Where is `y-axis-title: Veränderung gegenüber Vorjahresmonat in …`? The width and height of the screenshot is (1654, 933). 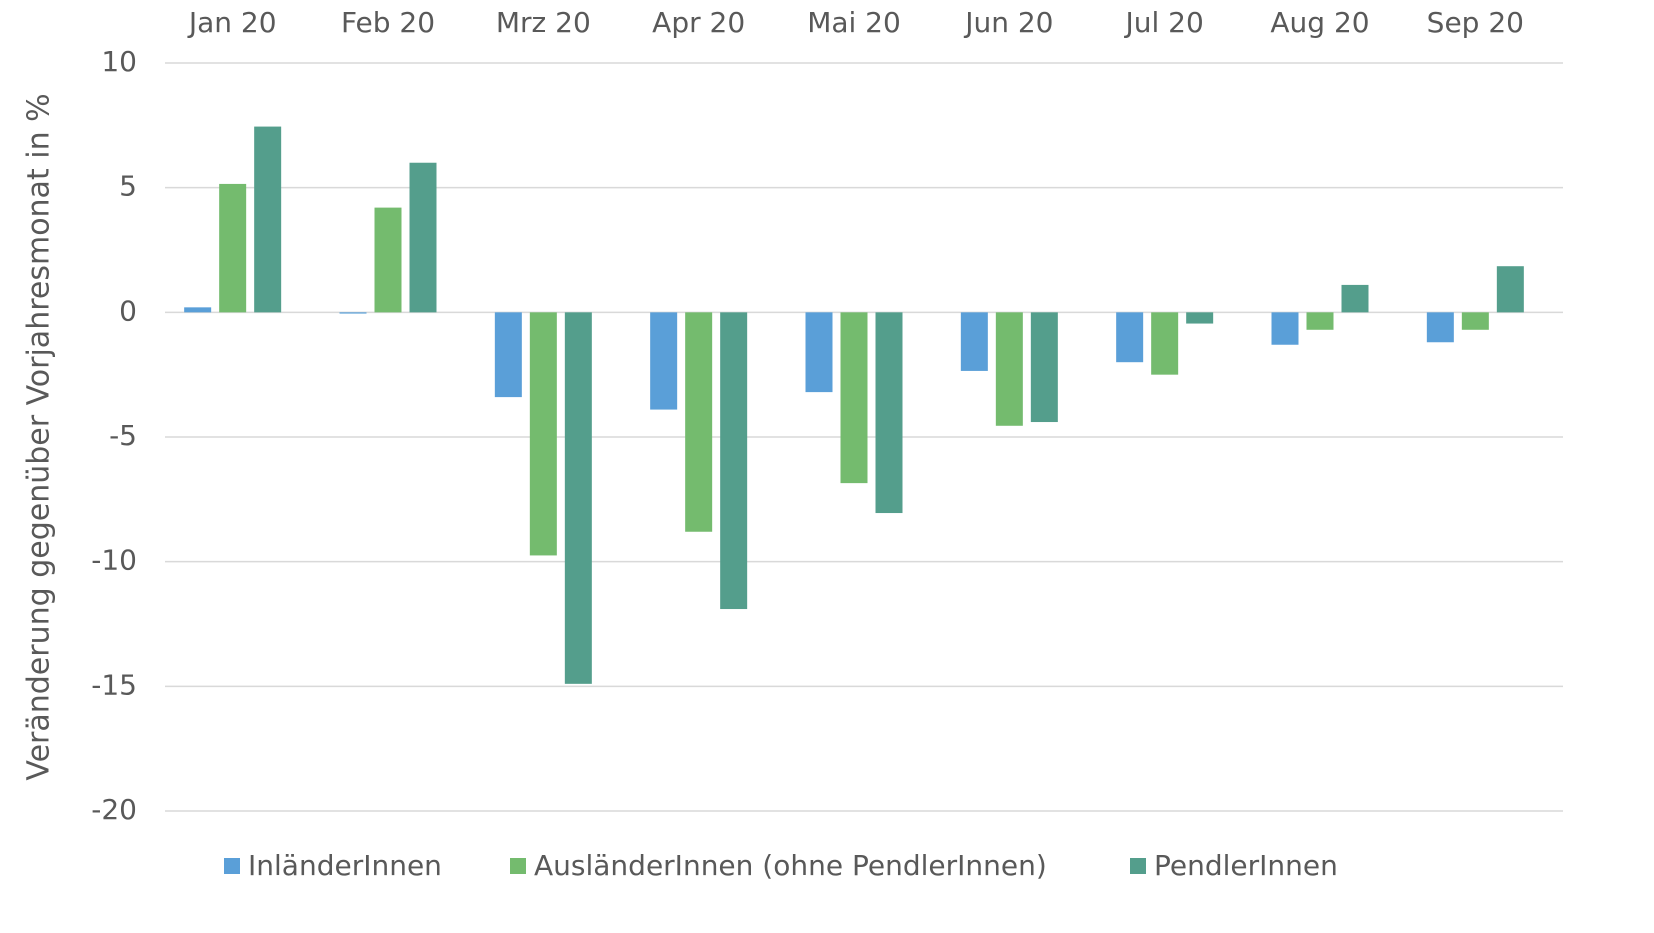 y-axis-title: Veränderung gegenüber Vorjahresmonat in … is located at coordinates (39, 436).